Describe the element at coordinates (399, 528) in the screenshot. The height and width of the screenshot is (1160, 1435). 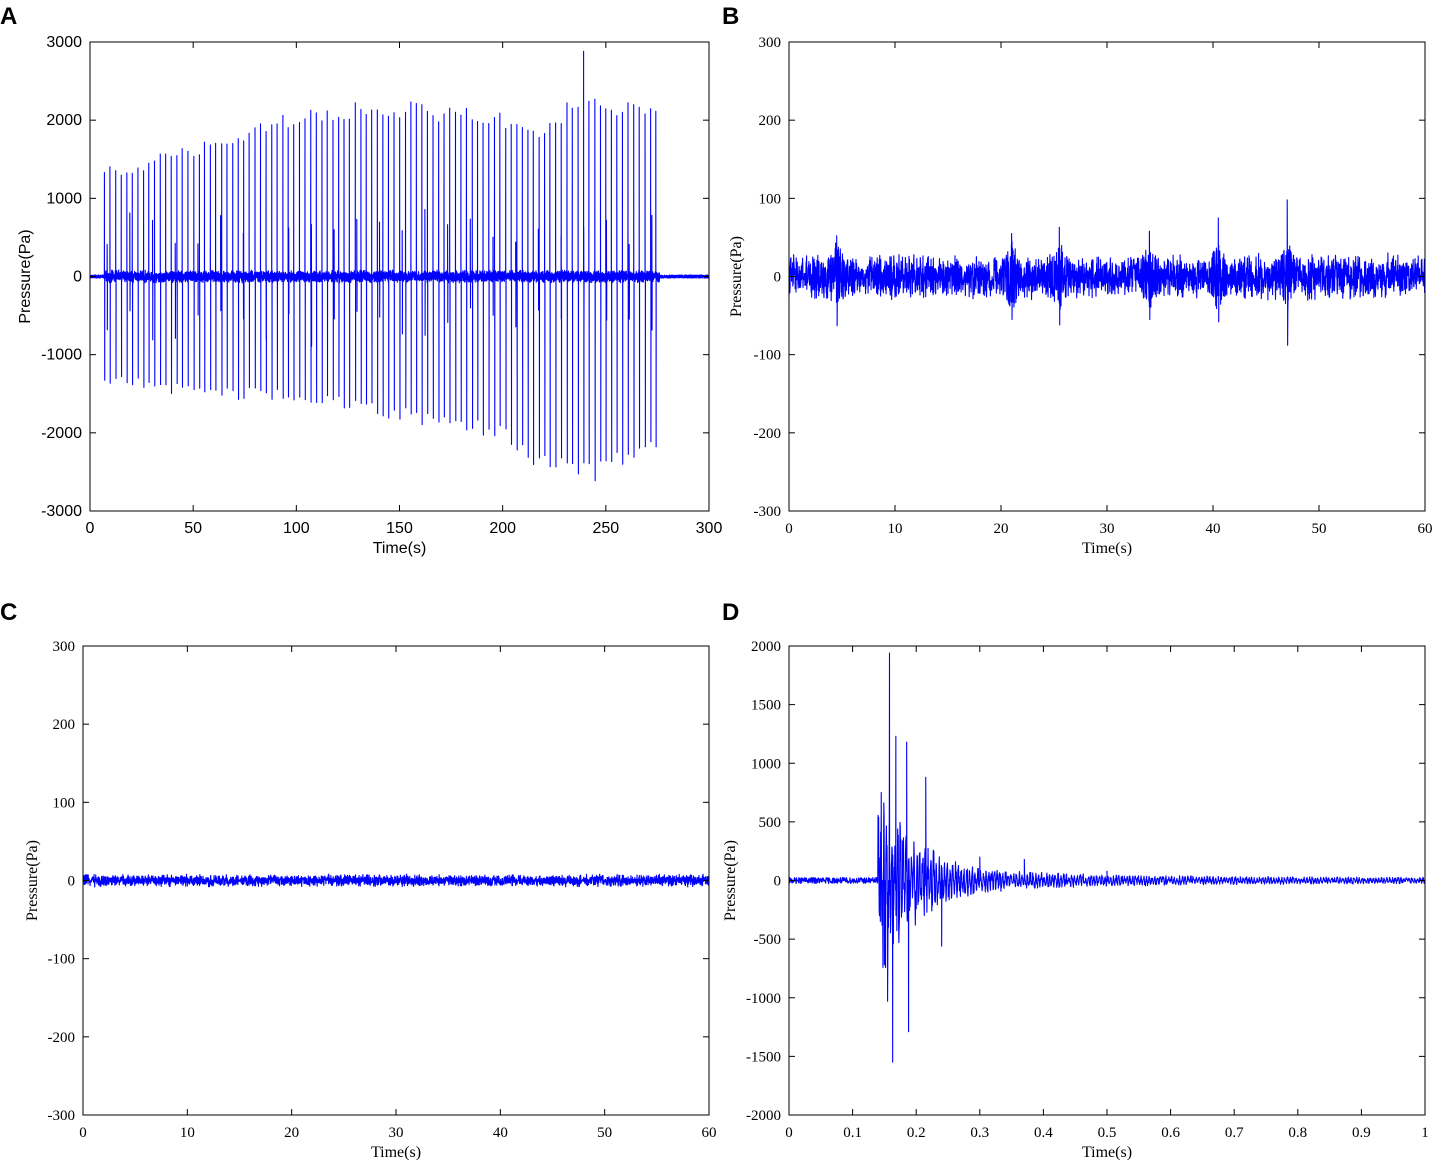
I see `x-tick-label: 150` at that location.